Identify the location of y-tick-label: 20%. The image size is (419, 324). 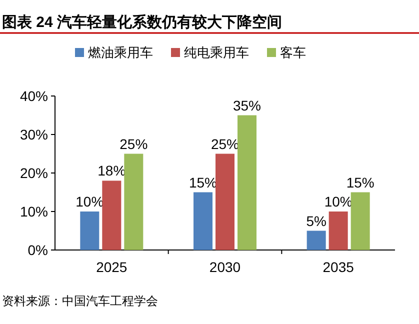
(34, 173).